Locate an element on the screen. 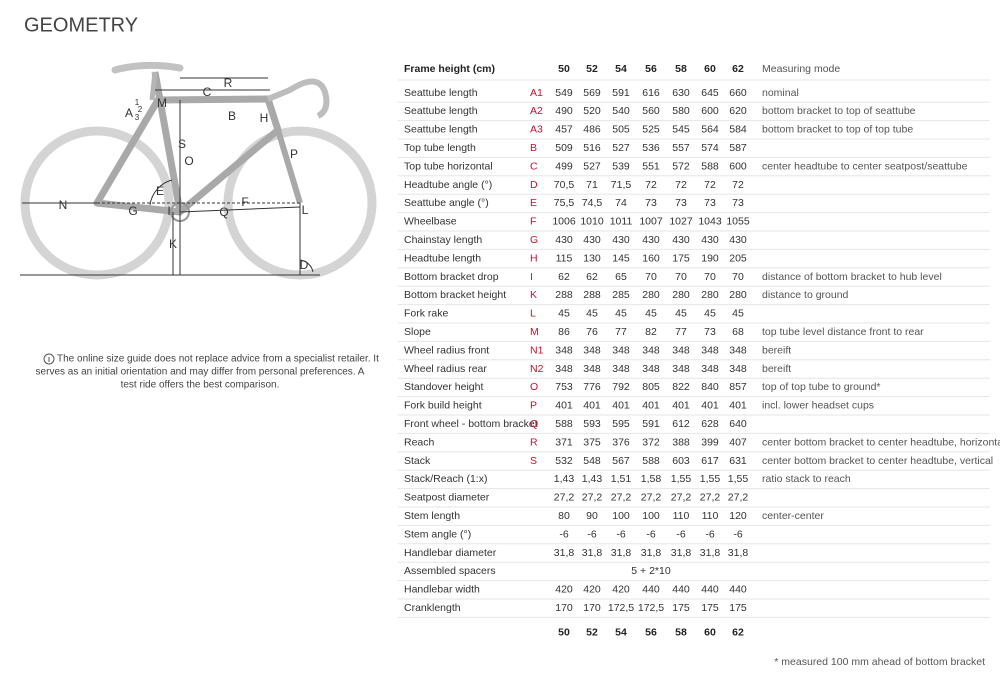 Image resolution: width=1000 pixels, height=691 pixels. cell: 288 is located at coordinates (592, 295).